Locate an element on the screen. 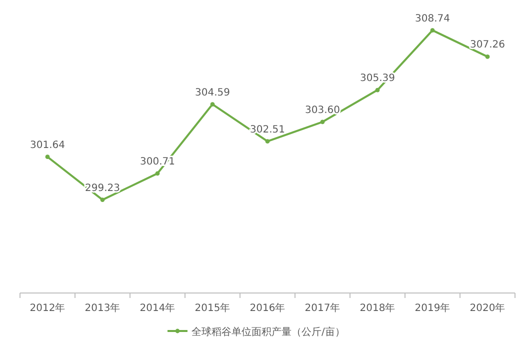 This screenshot has width=523, height=344. x-tick-label: 2019年 is located at coordinates (432, 308).